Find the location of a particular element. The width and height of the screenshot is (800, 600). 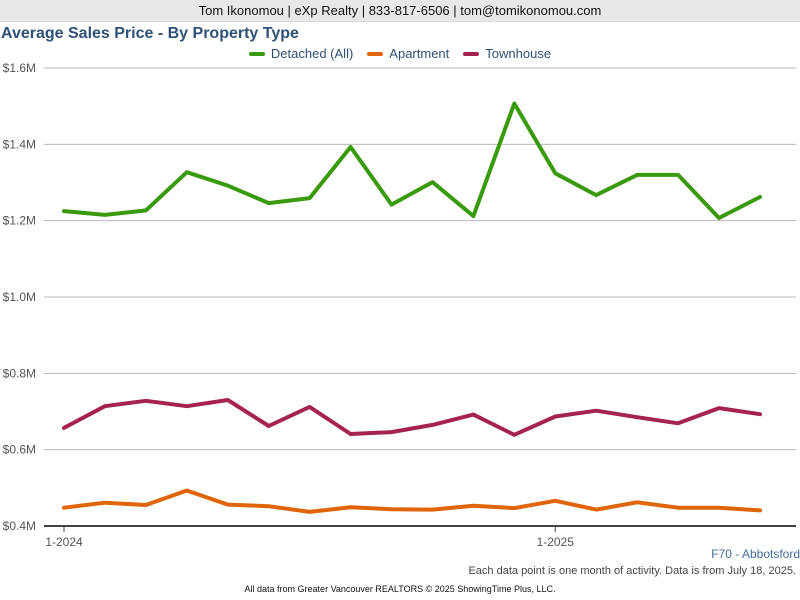

legend-item-detached: Detached (All) is located at coordinates (301, 53).